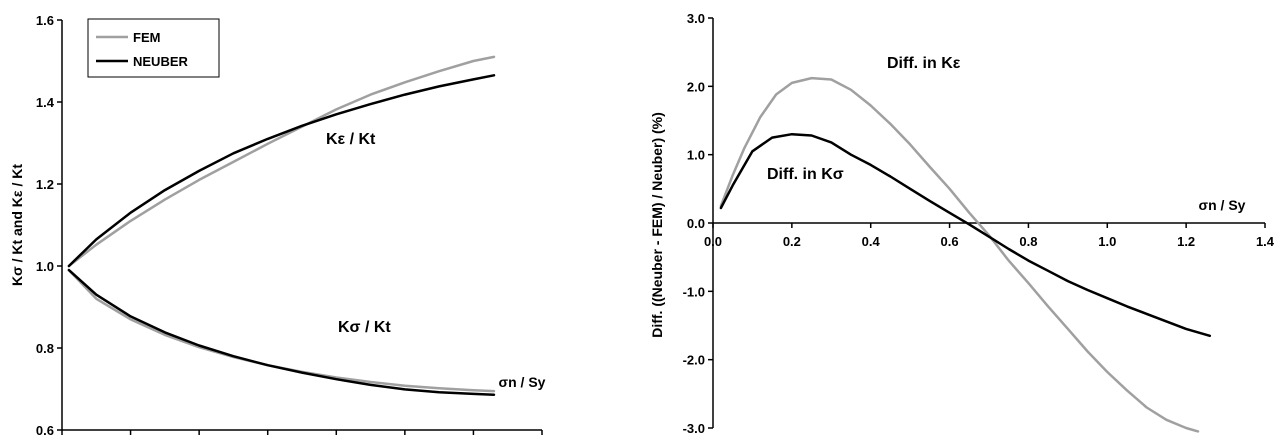 Image resolution: width=1282 pixels, height=441 pixels. I want to click on x-tick-label: 1.0, so click(1107, 241).